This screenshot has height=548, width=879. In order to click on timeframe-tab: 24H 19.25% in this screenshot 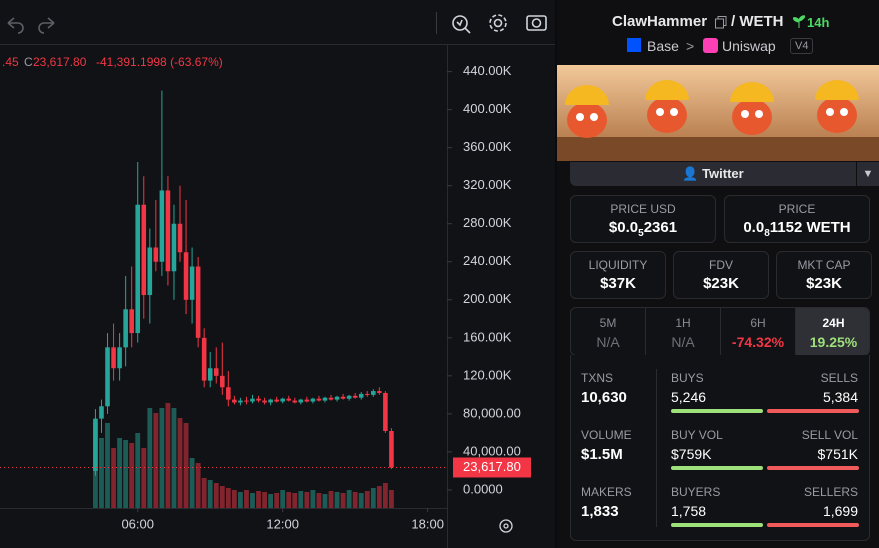, I will do `click(832, 331)`.